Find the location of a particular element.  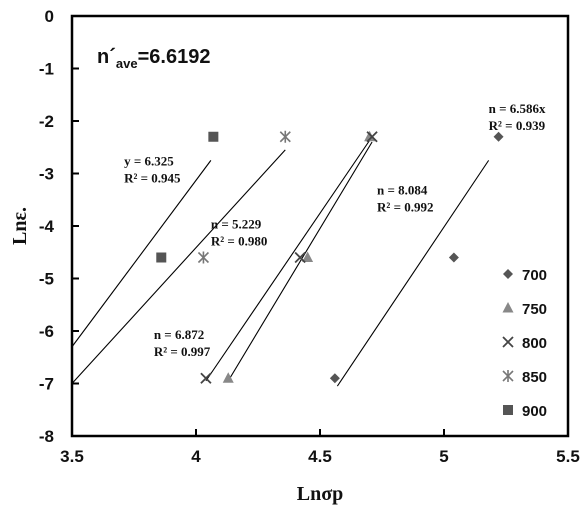

y-tick-label: -6 is located at coordinates (46, 331).